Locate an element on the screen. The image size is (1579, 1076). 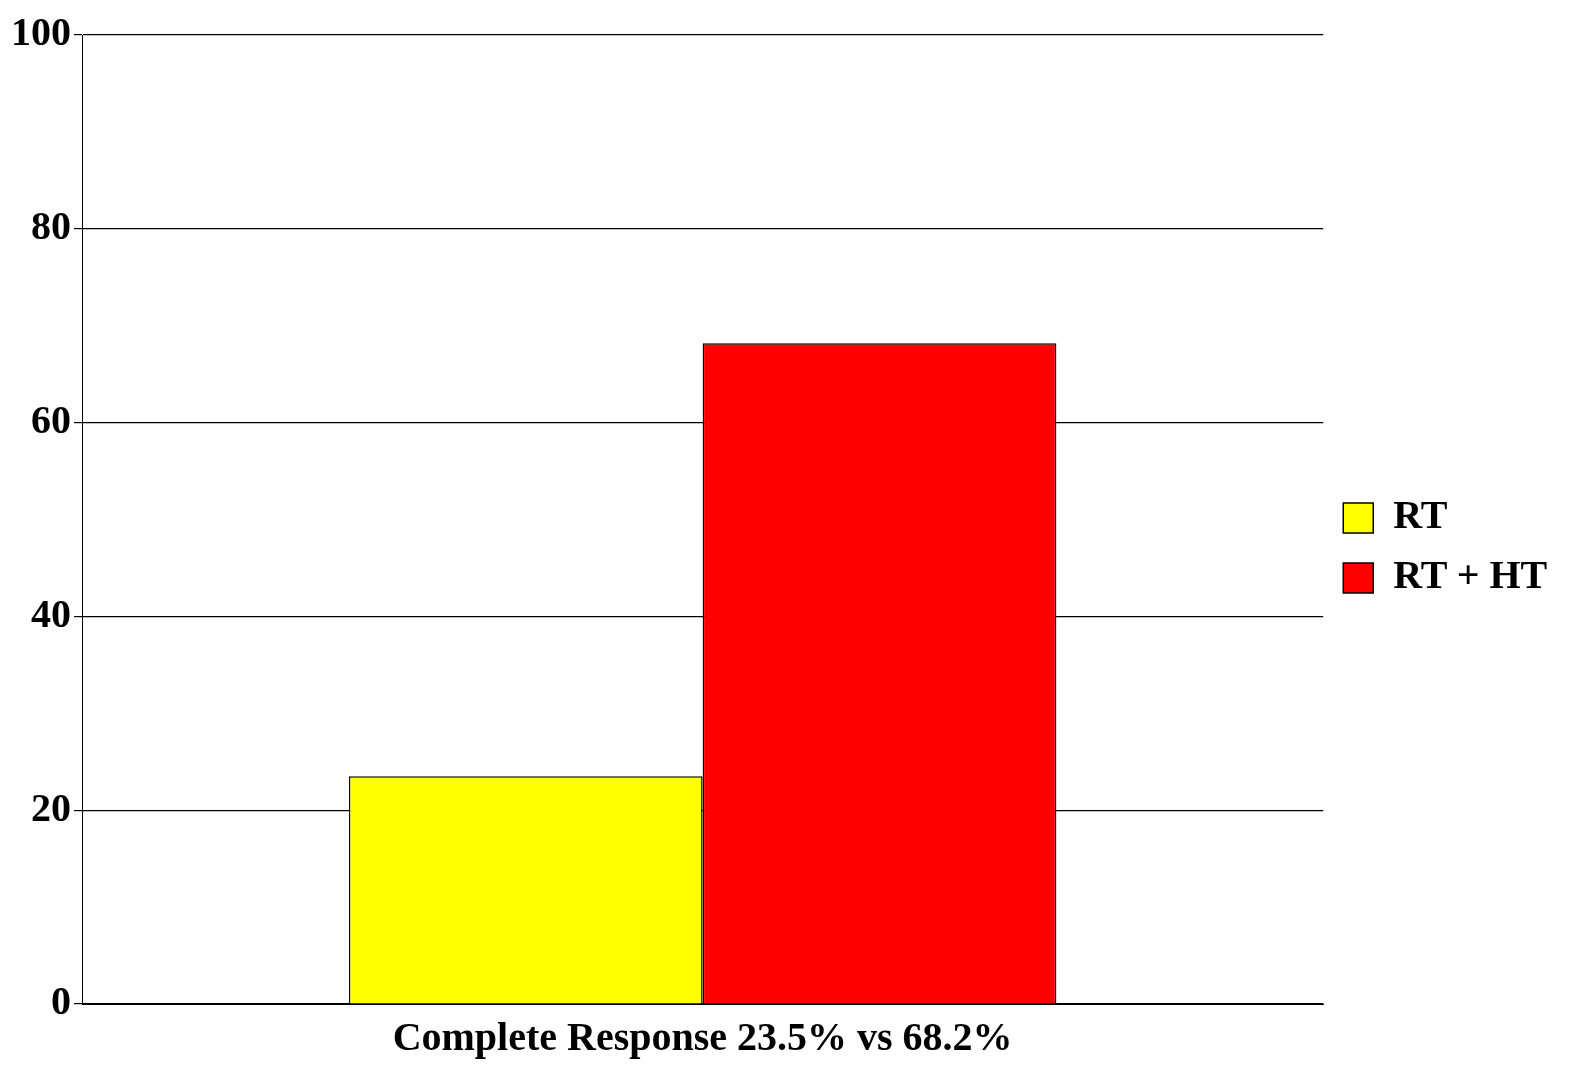
y-tick-label: 0 is located at coordinates (61, 1001).